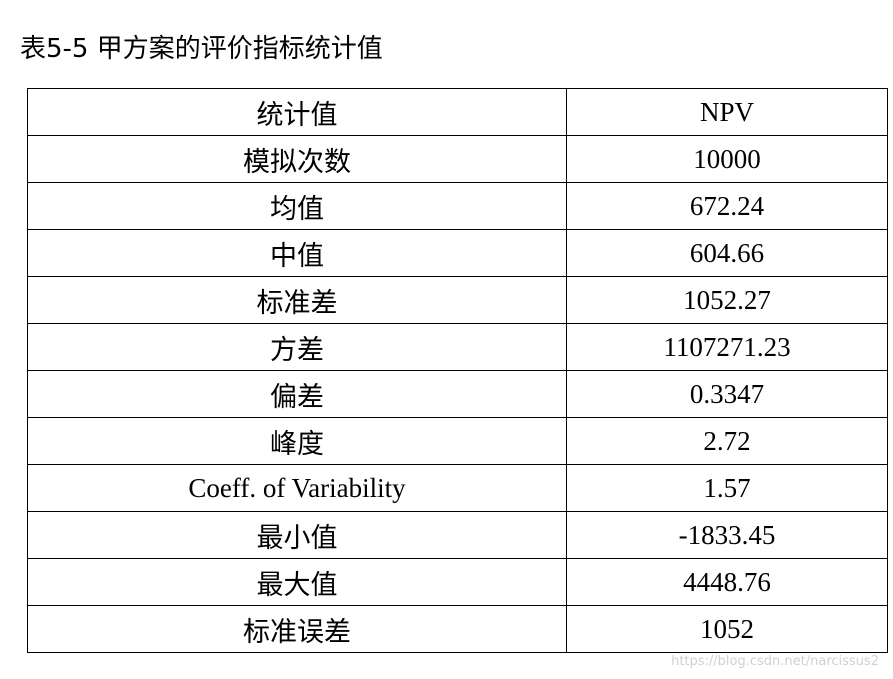  What do you see at coordinates (727, 112) in the screenshot?
I see `stat-value: NPV` at bounding box center [727, 112].